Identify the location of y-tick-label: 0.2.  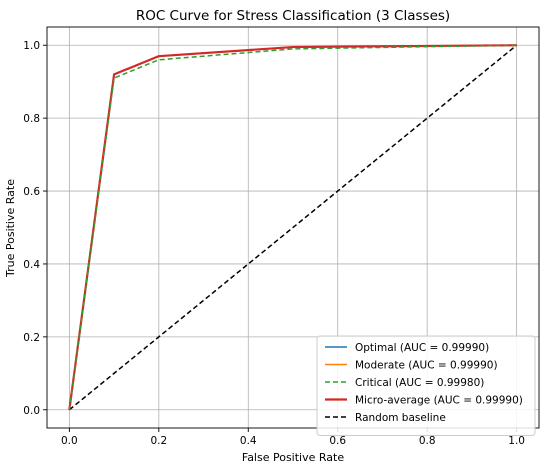
(31, 338).